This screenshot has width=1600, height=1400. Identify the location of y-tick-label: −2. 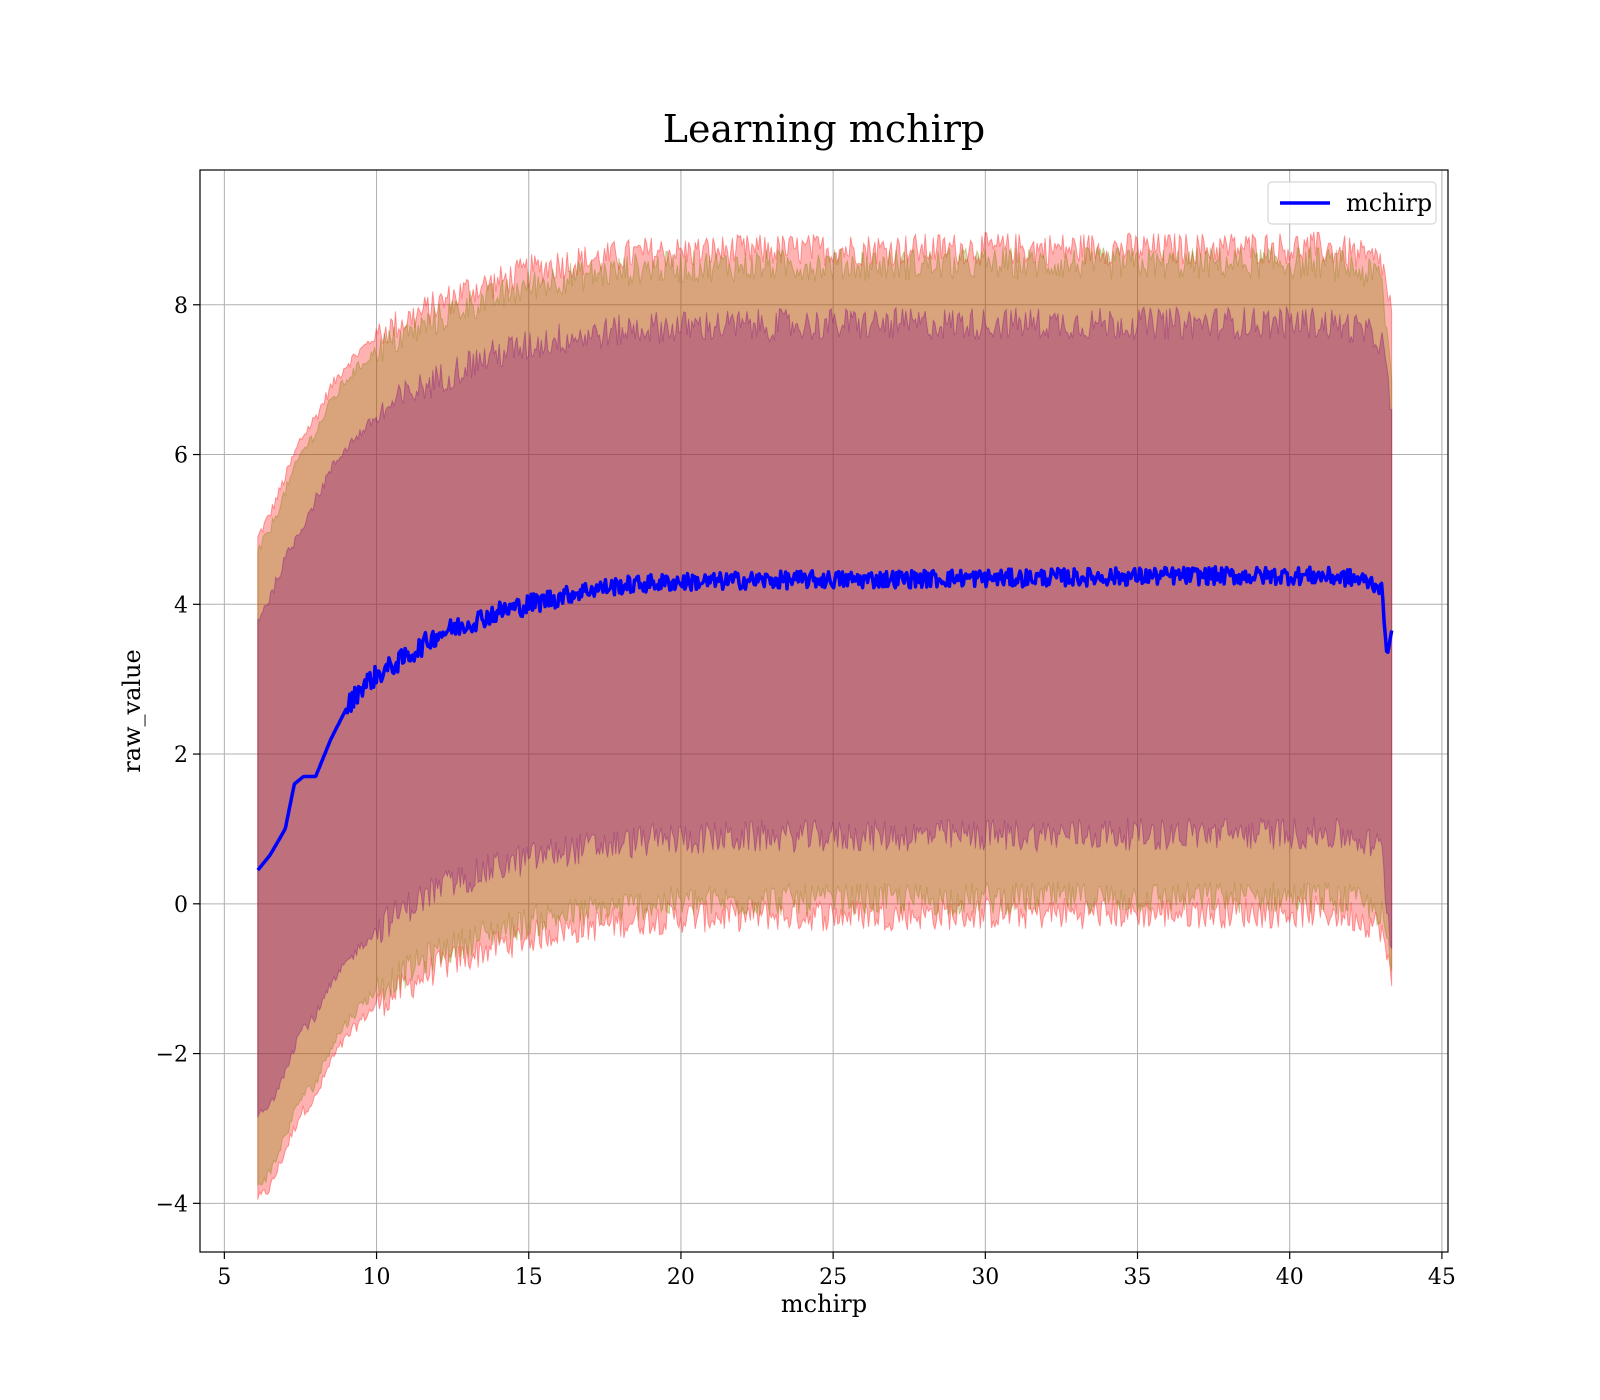
(172, 1055).